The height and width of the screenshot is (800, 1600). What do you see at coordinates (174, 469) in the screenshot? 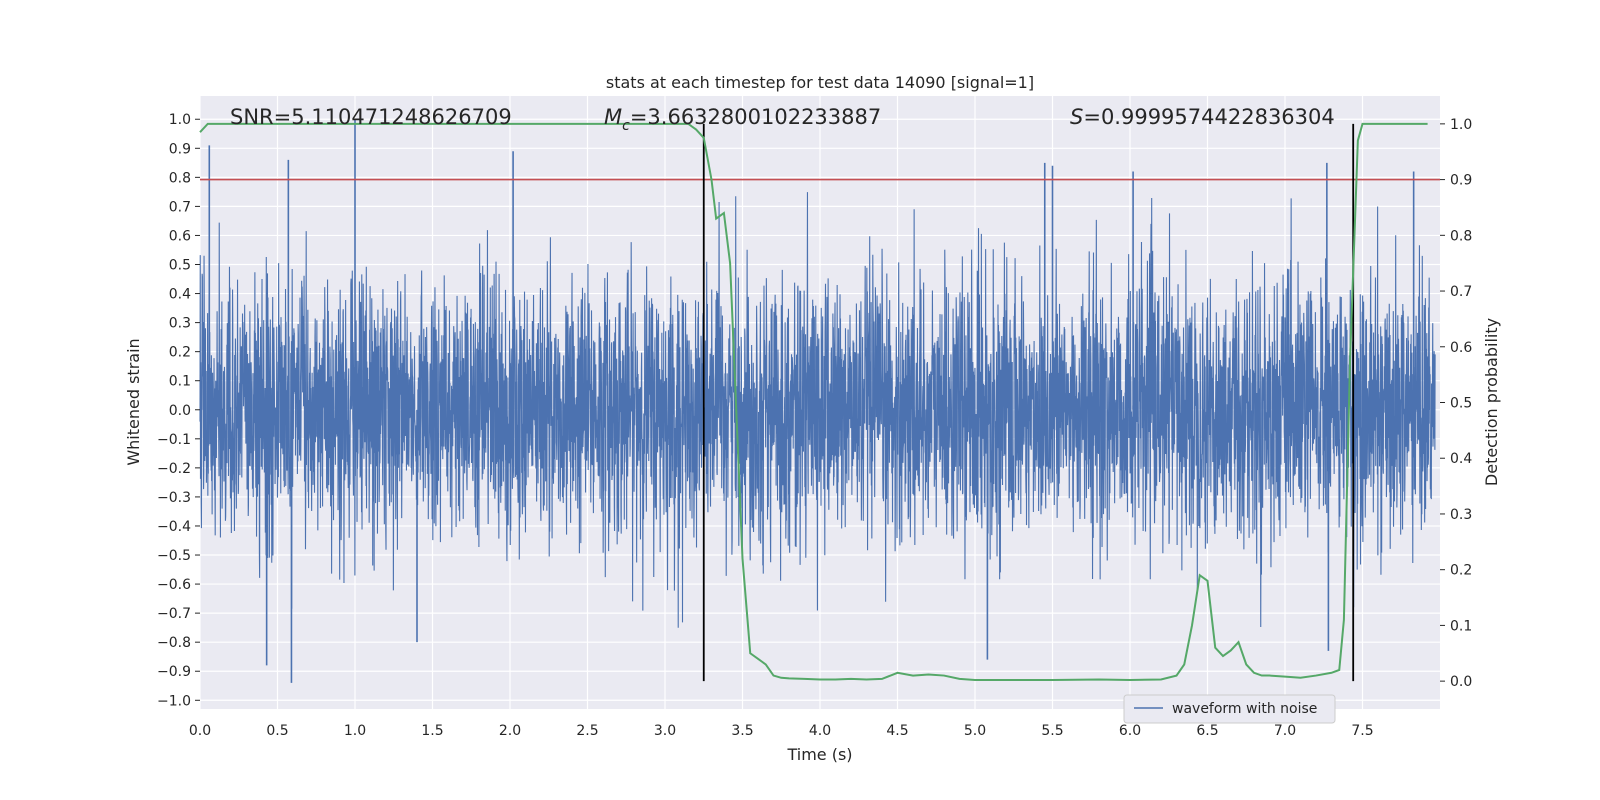
I see `y-tick-label: −0.2` at bounding box center [174, 469].